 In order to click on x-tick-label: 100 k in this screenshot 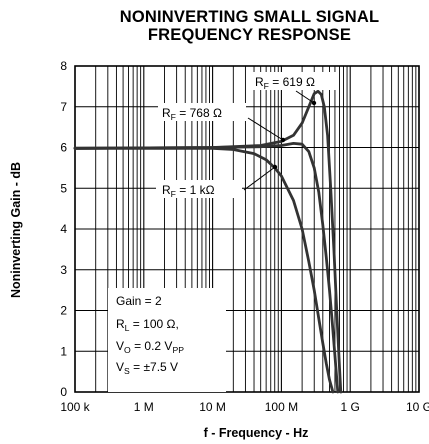, I will do `click(75, 407)`.